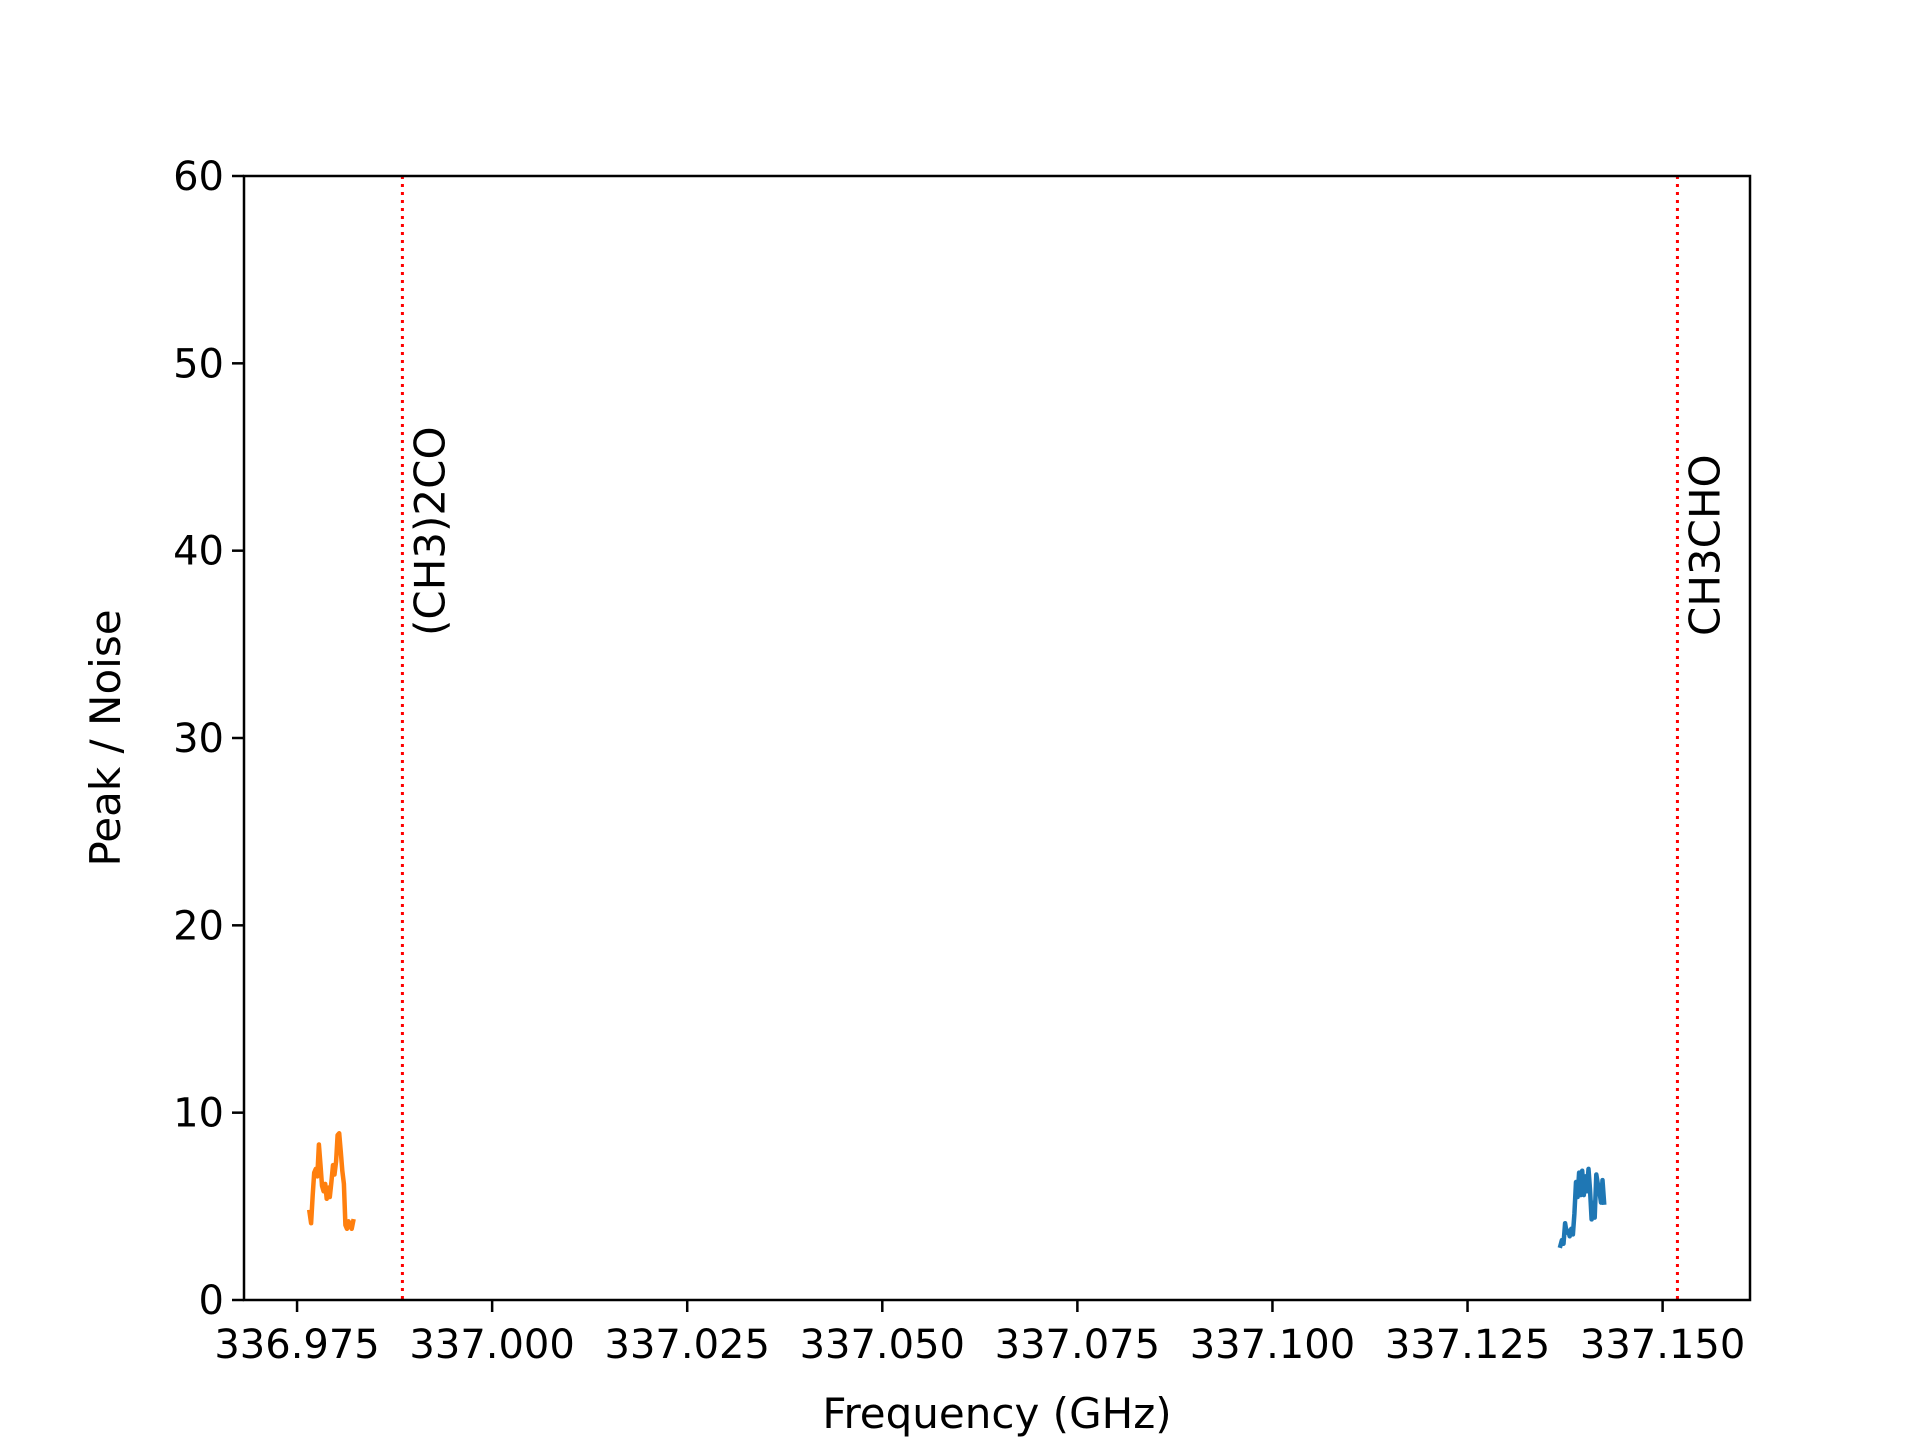 This screenshot has height=1440, width=1920. I want to click on y-tick-label: 40, so click(198, 552).